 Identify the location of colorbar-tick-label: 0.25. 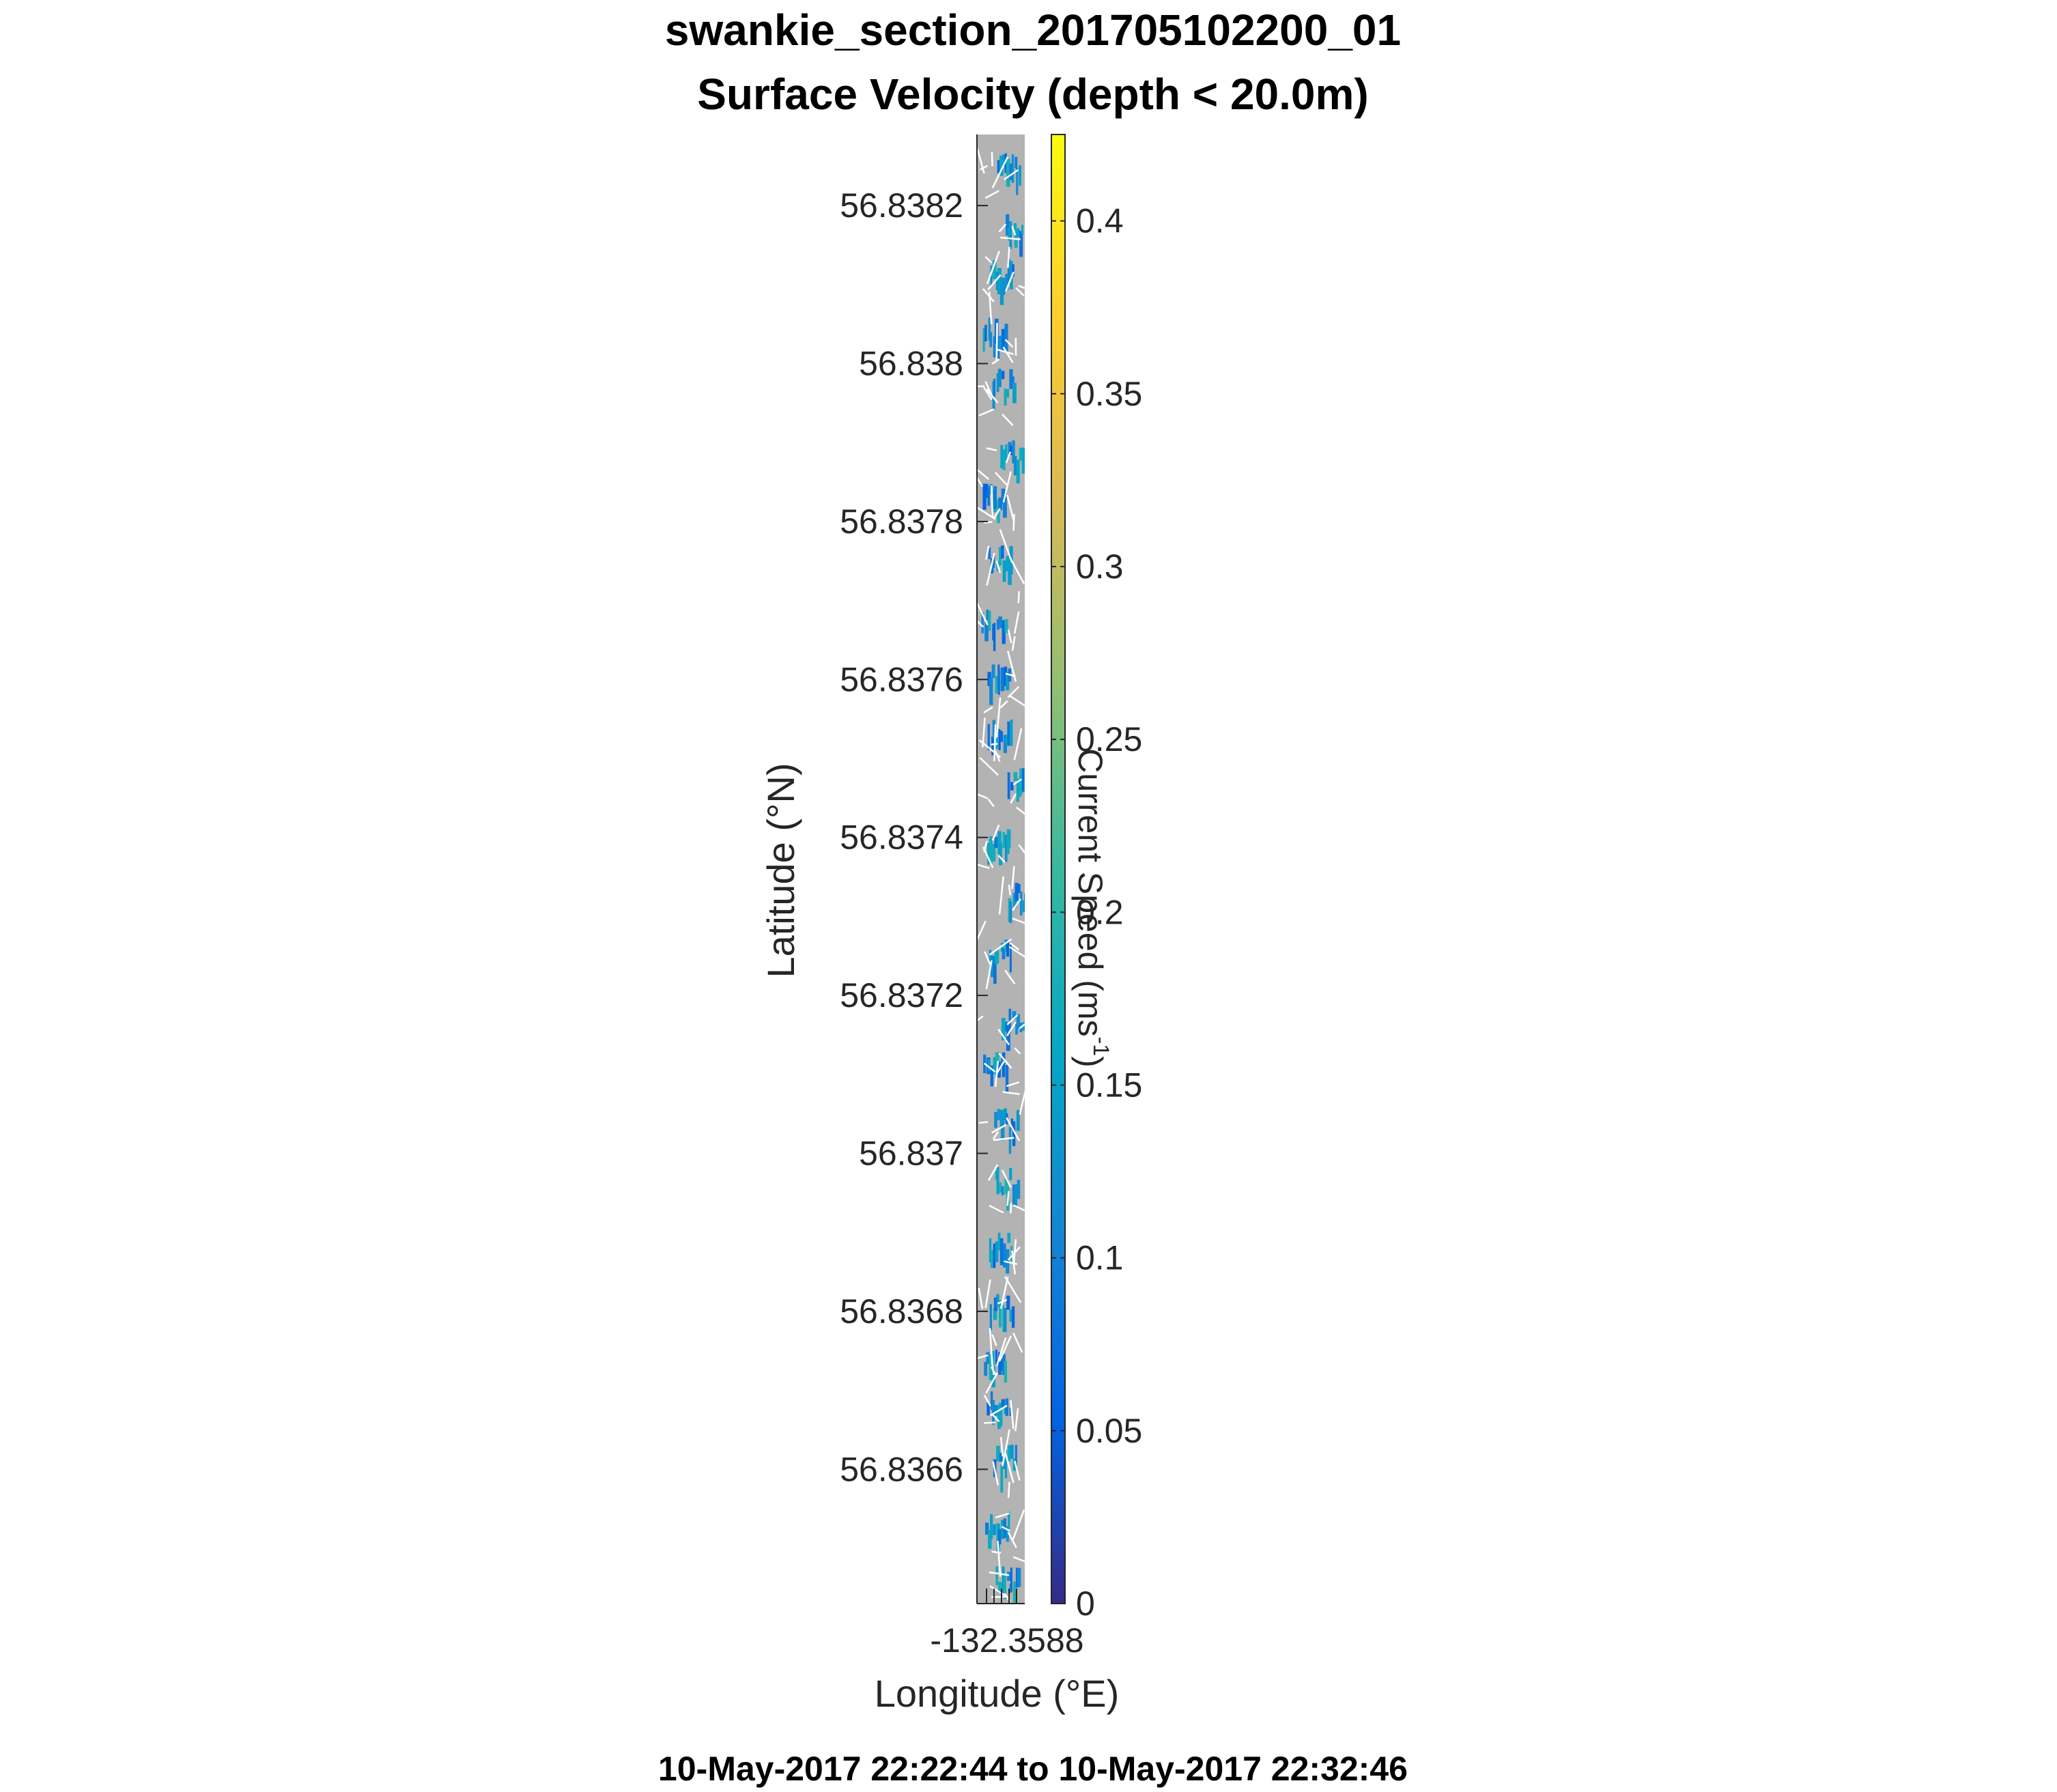
(1109, 739).